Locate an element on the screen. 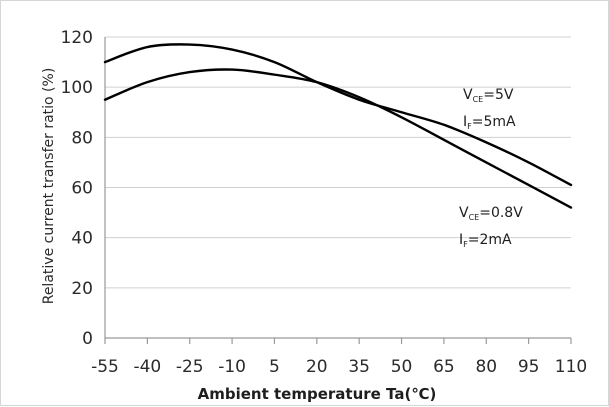  x-tick-label: -25 is located at coordinates (190, 367).